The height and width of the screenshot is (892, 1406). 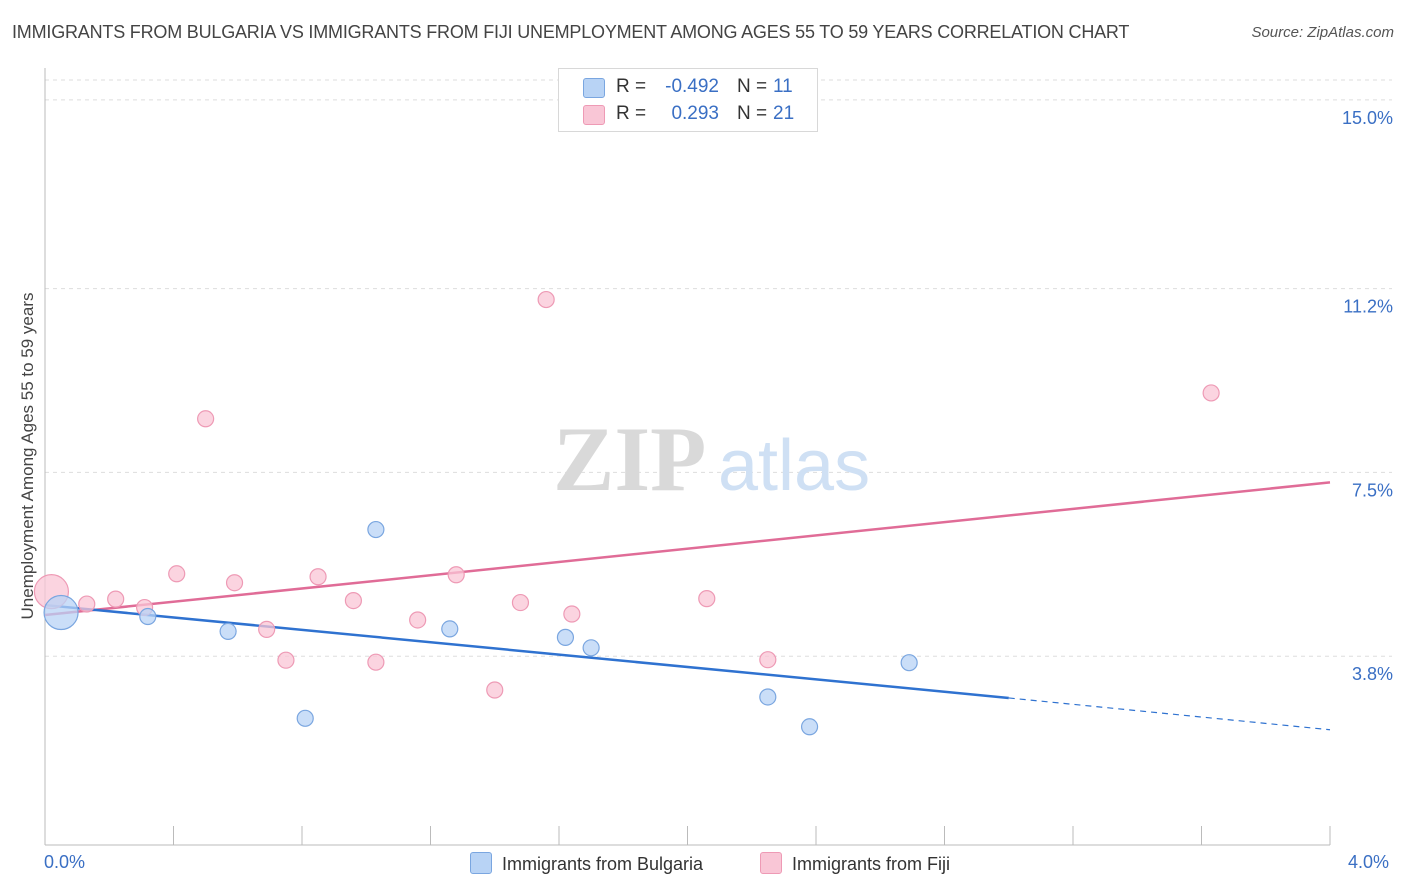 I want to click on source-credit: Source: ZipAtlas.com, so click(x=1322, y=32).